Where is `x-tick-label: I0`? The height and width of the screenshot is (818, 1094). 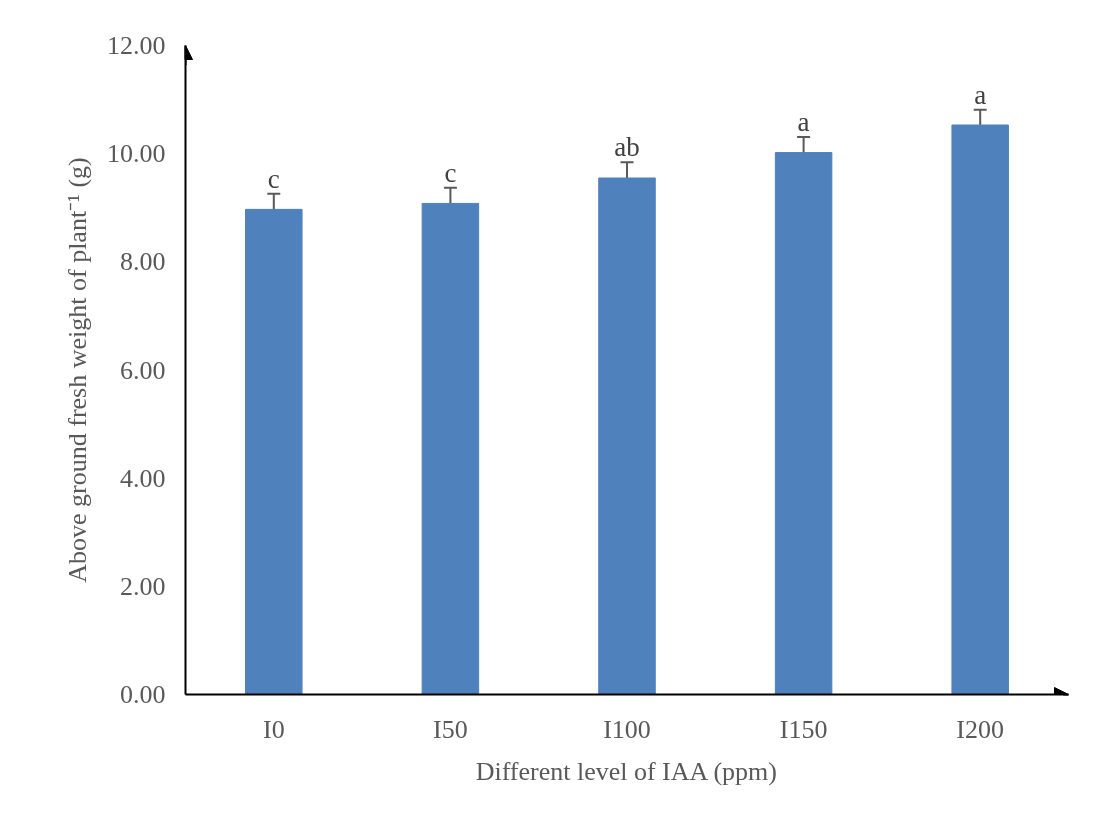 x-tick-label: I0 is located at coordinates (273, 729).